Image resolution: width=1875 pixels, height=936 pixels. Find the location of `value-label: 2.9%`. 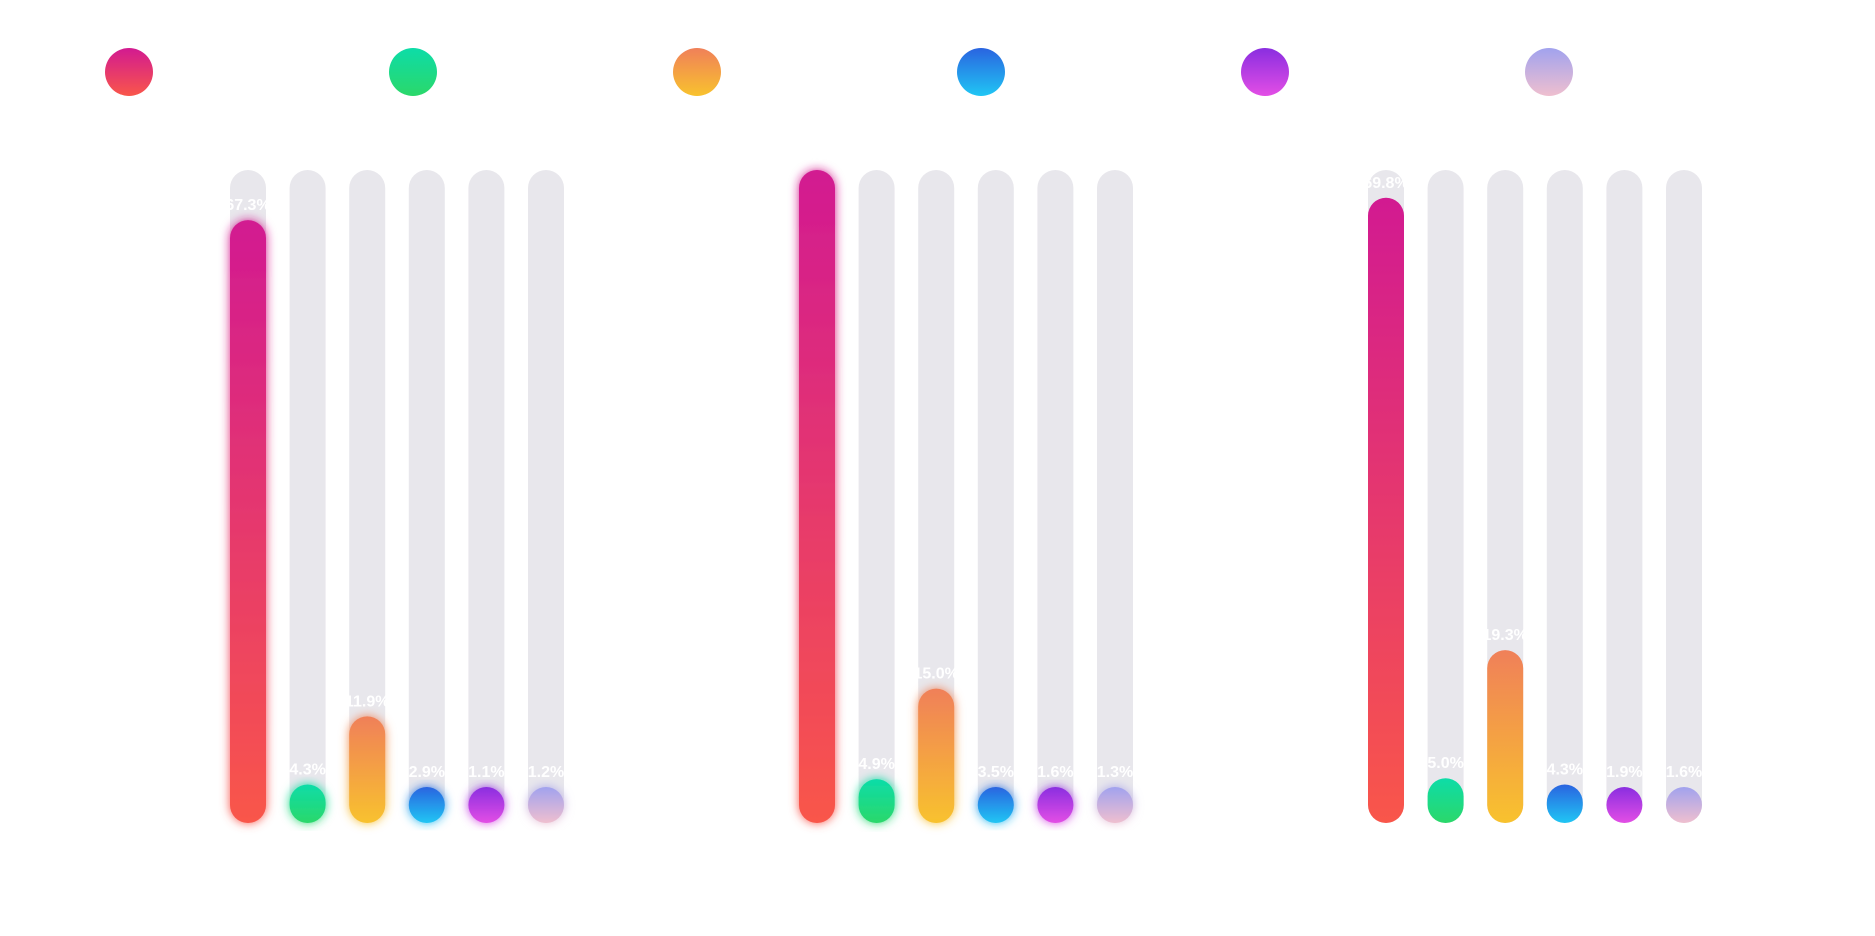

value-label: 2.9% is located at coordinates (427, 772).